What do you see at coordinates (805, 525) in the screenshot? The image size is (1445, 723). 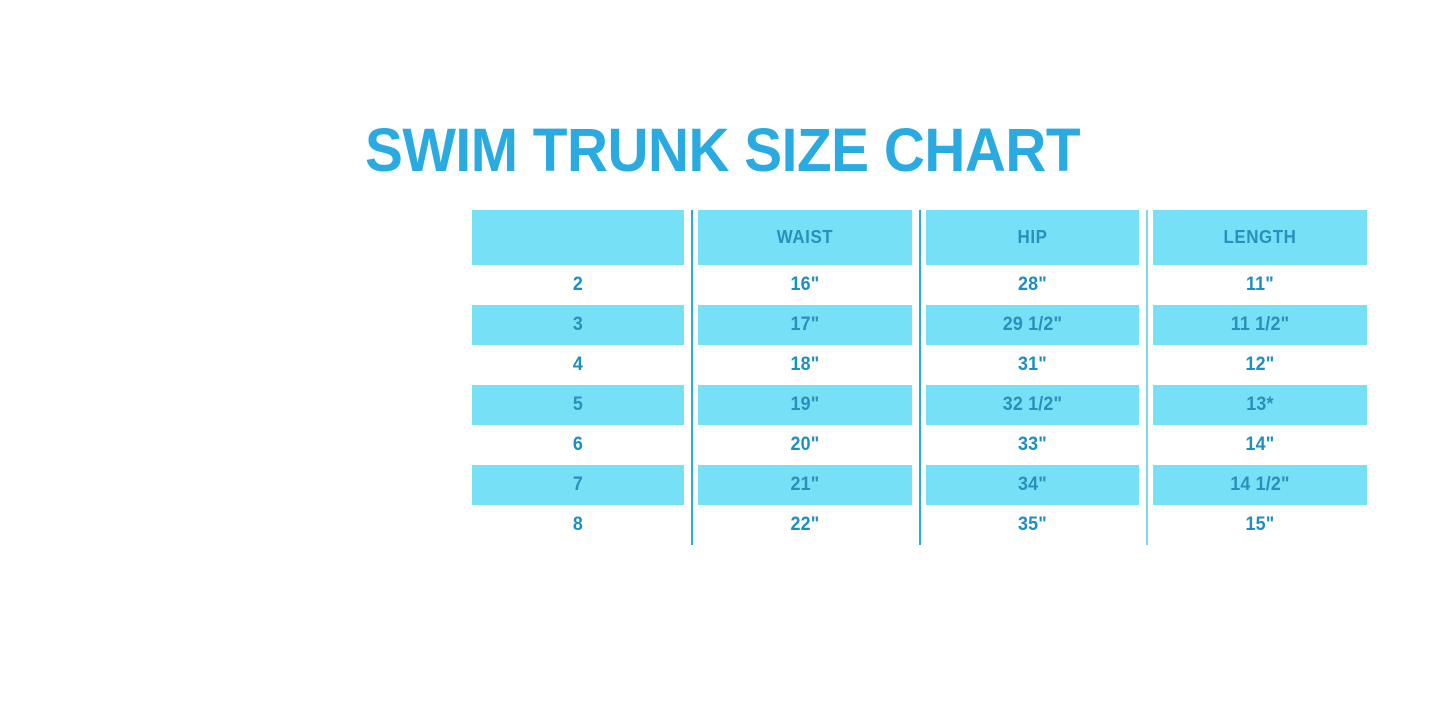 I see `cell-waist: 22"` at bounding box center [805, 525].